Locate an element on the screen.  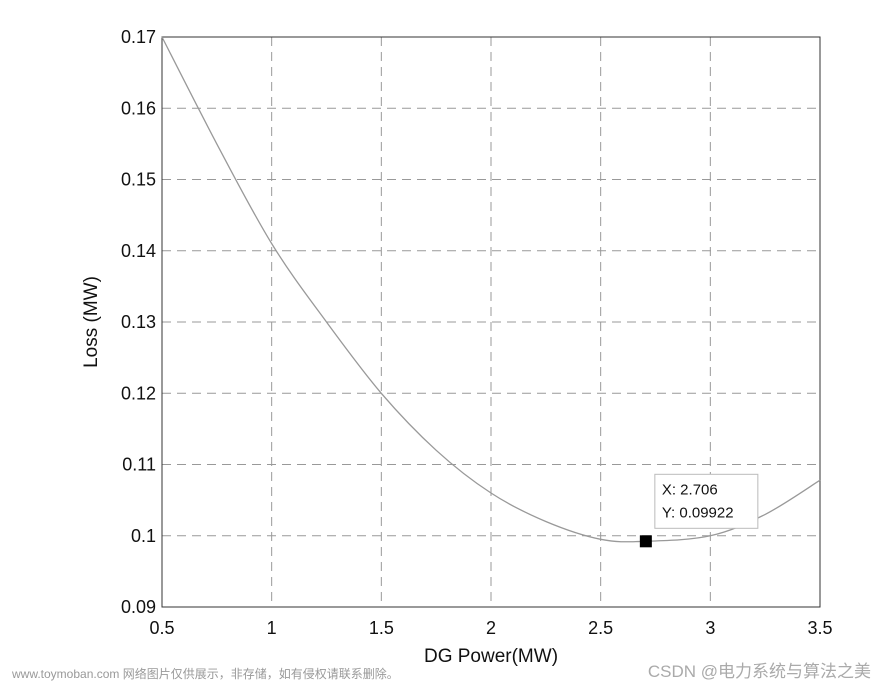
y-tick-label: 0.16 is located at coordinates (138, 108).